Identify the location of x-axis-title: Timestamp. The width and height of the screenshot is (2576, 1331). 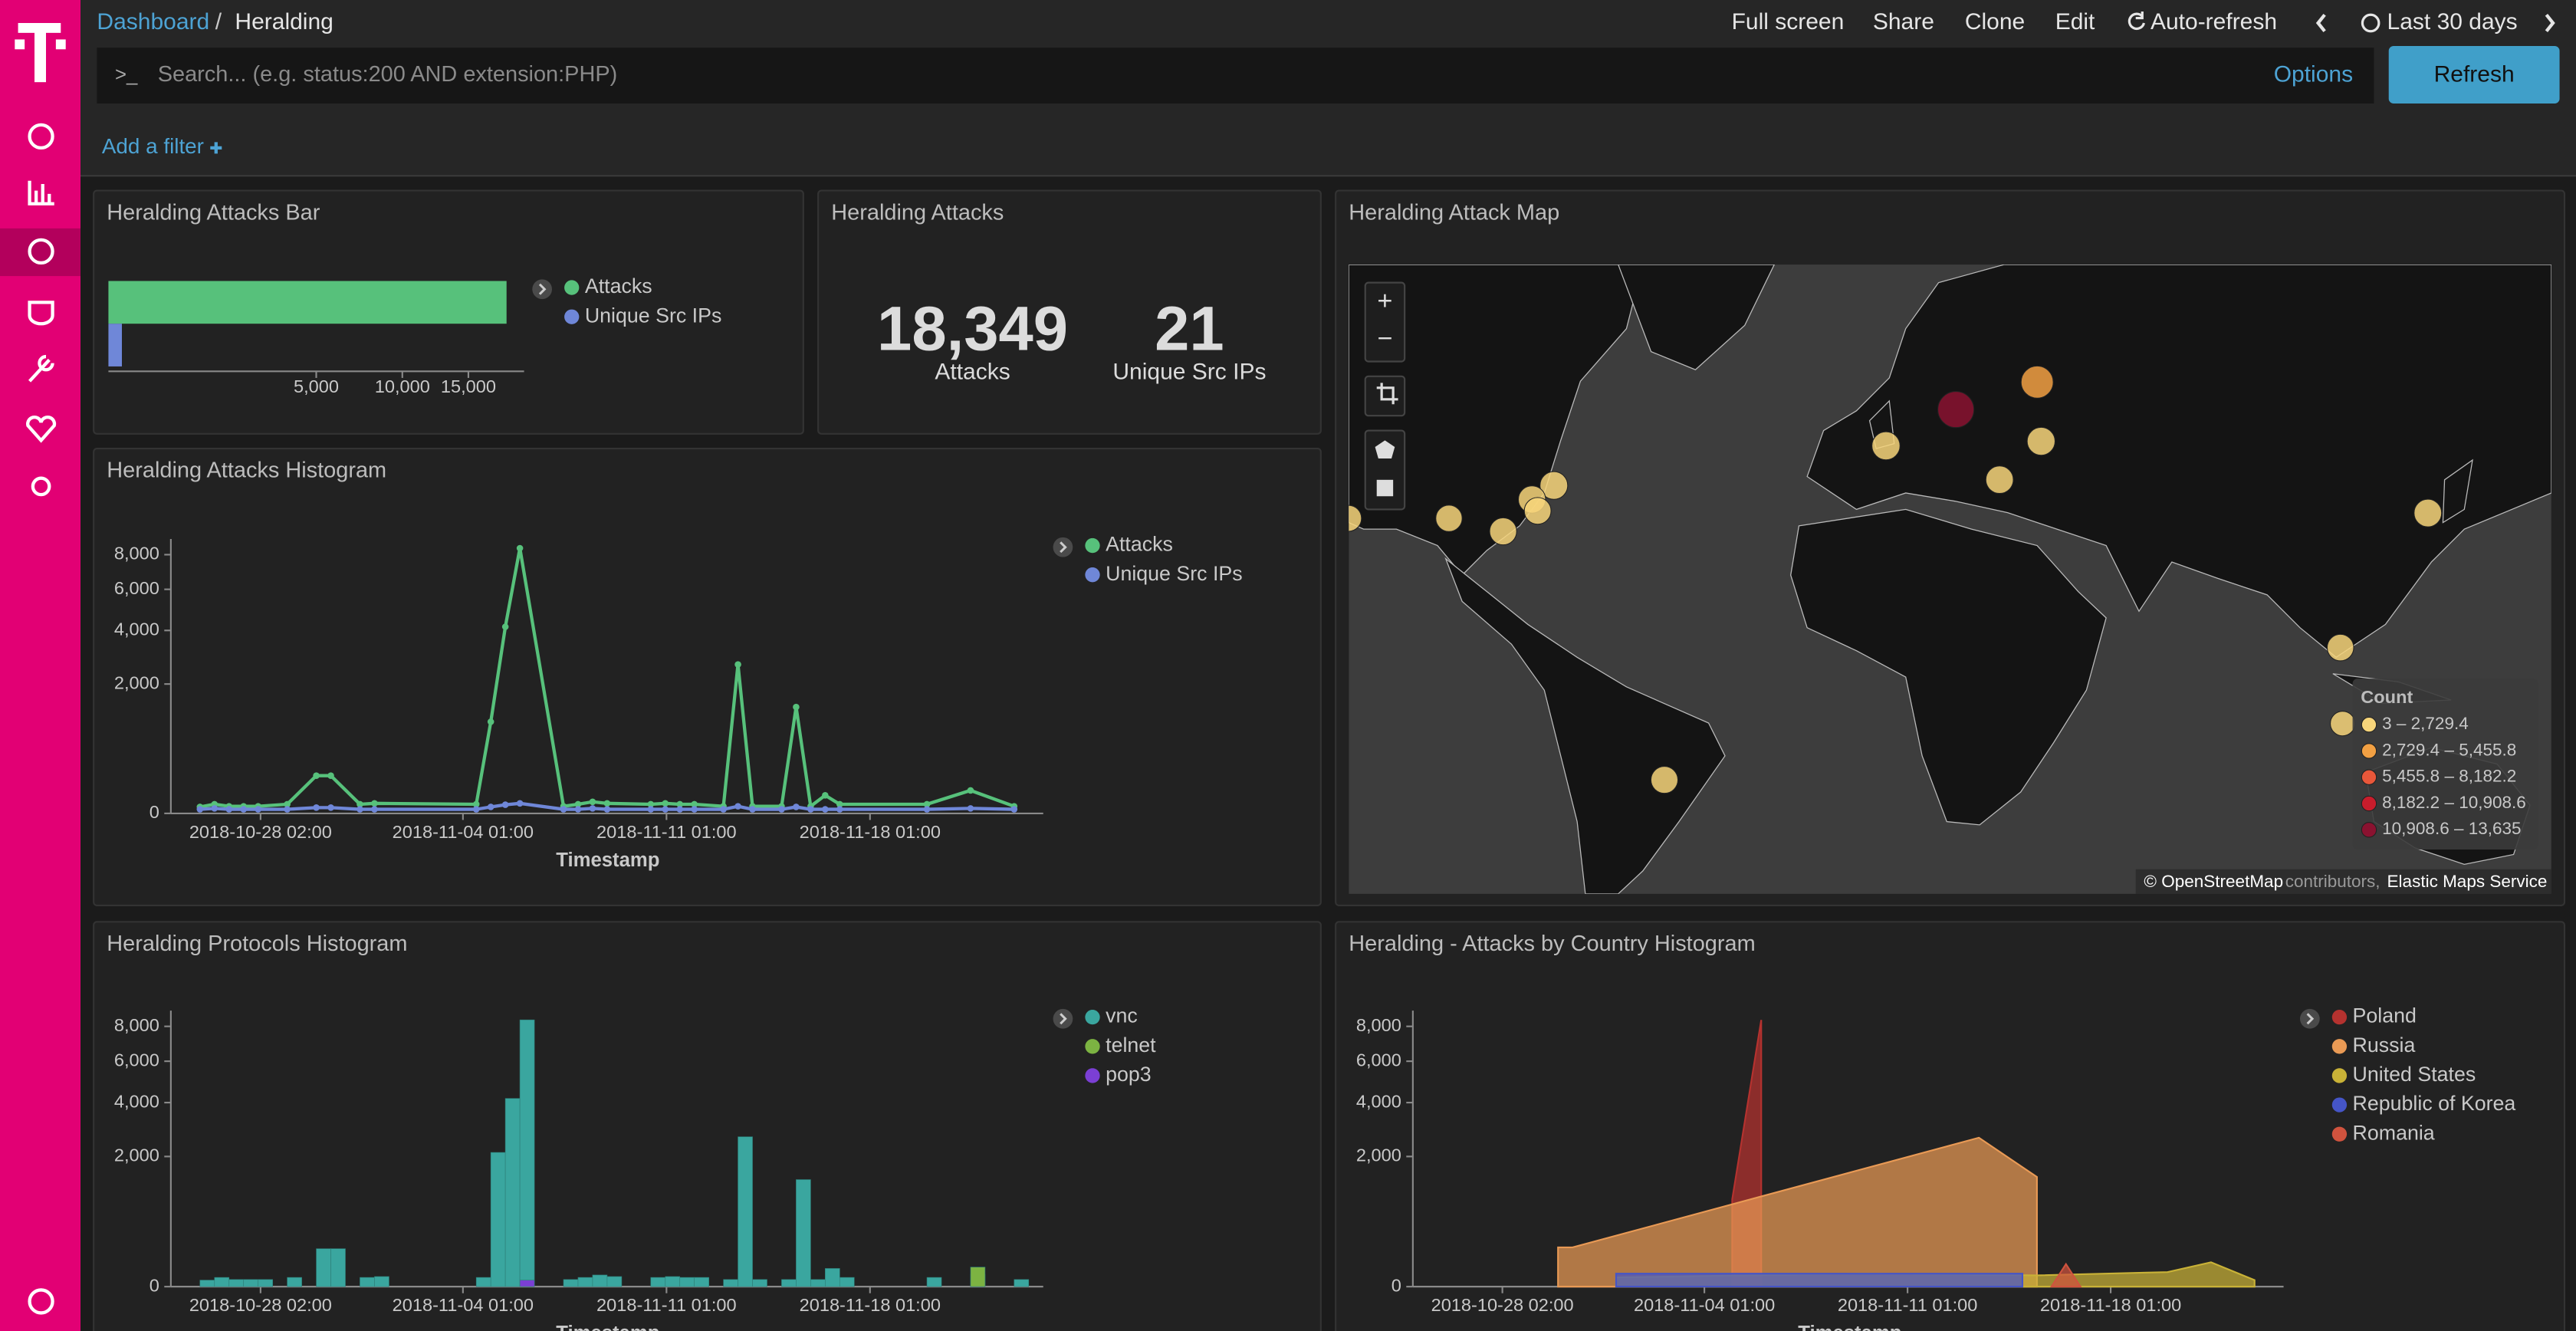
(608, 1327).